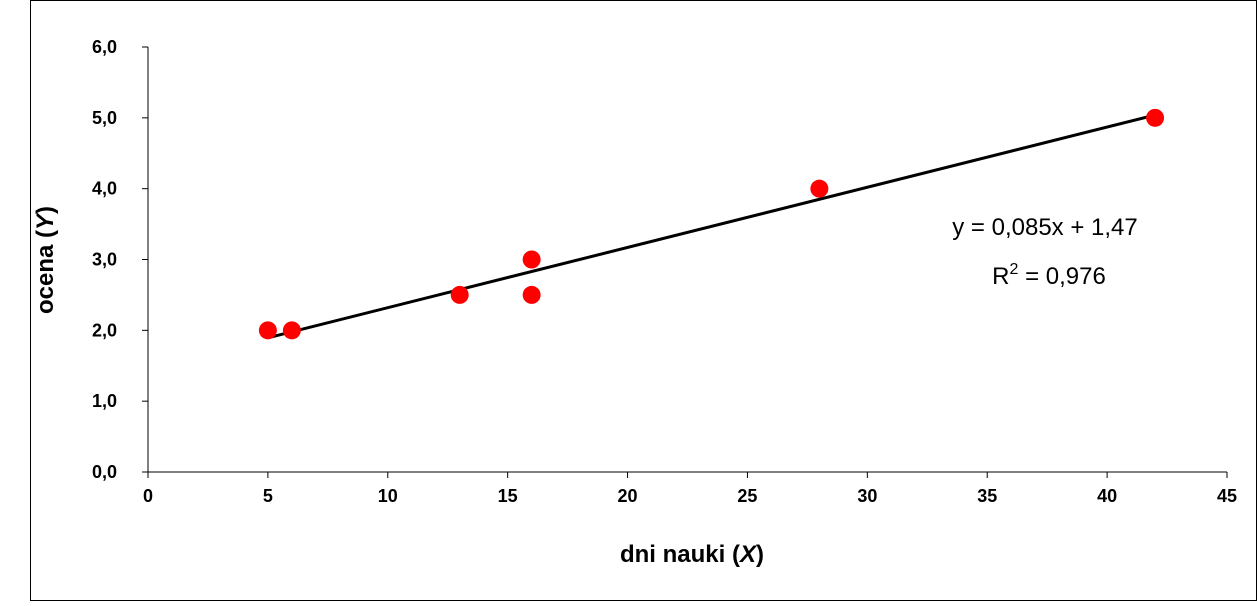 This screenshot has height=606, width=1257. What do you see at coordinates (104, 118) in the screenshot?
I see `y-tick-label: 5,0` at bounding box center [104, 118].